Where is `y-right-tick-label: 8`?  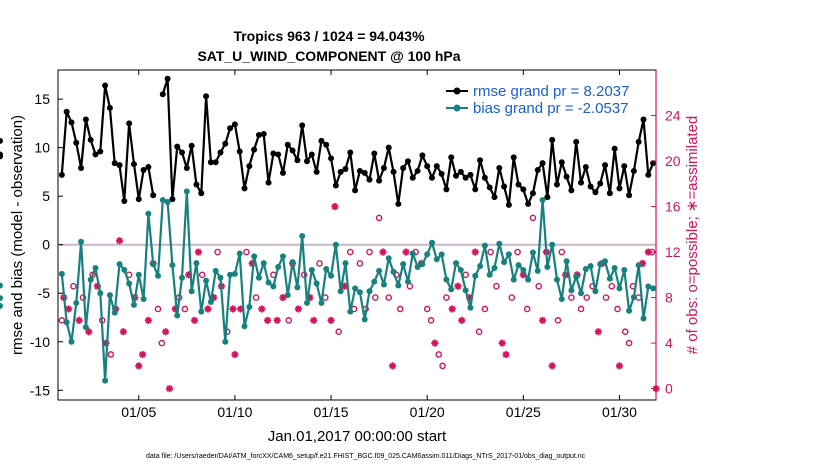
y-right-tick-label: 8 is located at coordinates (669, 298).